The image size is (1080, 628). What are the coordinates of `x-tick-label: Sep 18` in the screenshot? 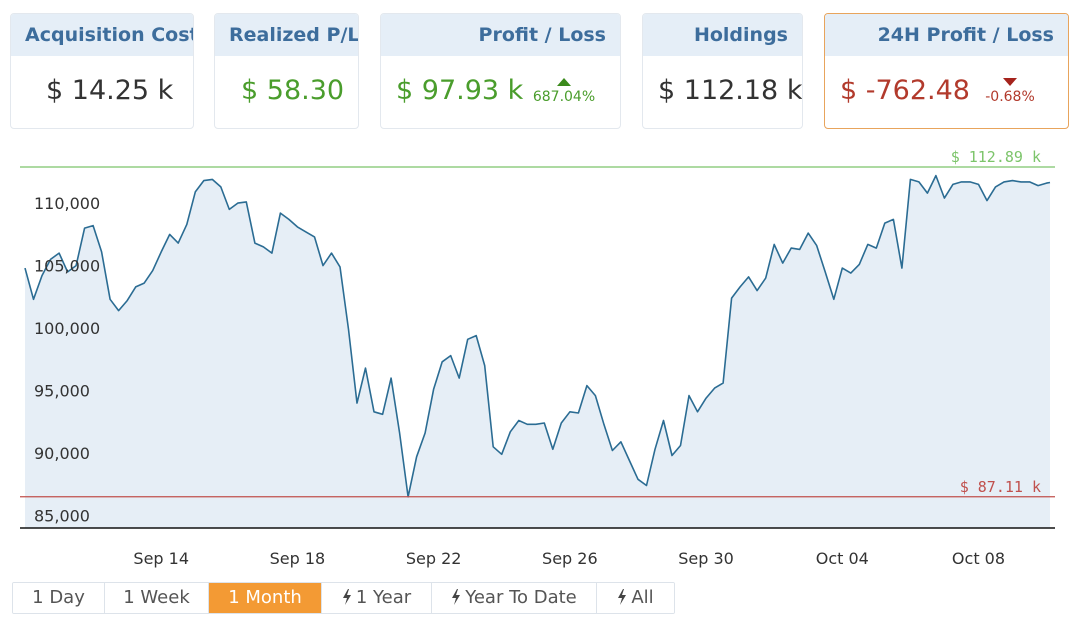 It's located at (298, 558).